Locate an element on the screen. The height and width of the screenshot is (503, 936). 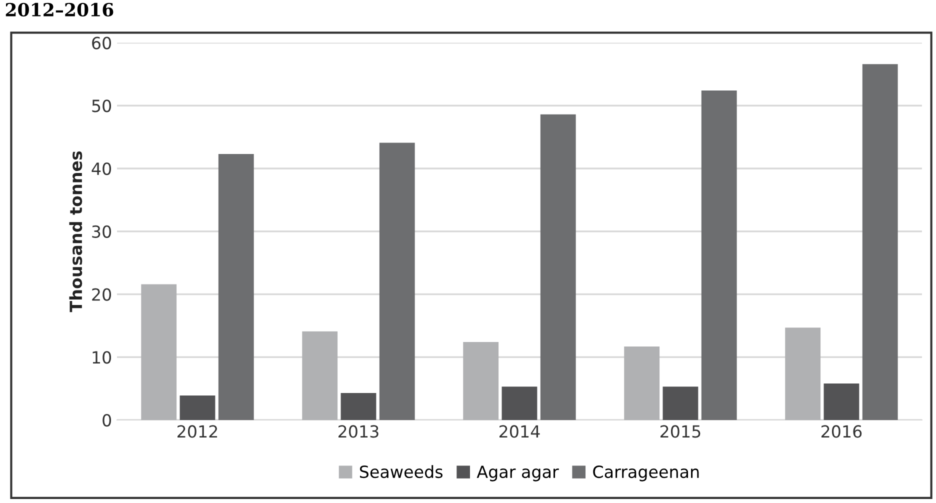
legend-label: Seaweeds is located at coordinates (401, 471).